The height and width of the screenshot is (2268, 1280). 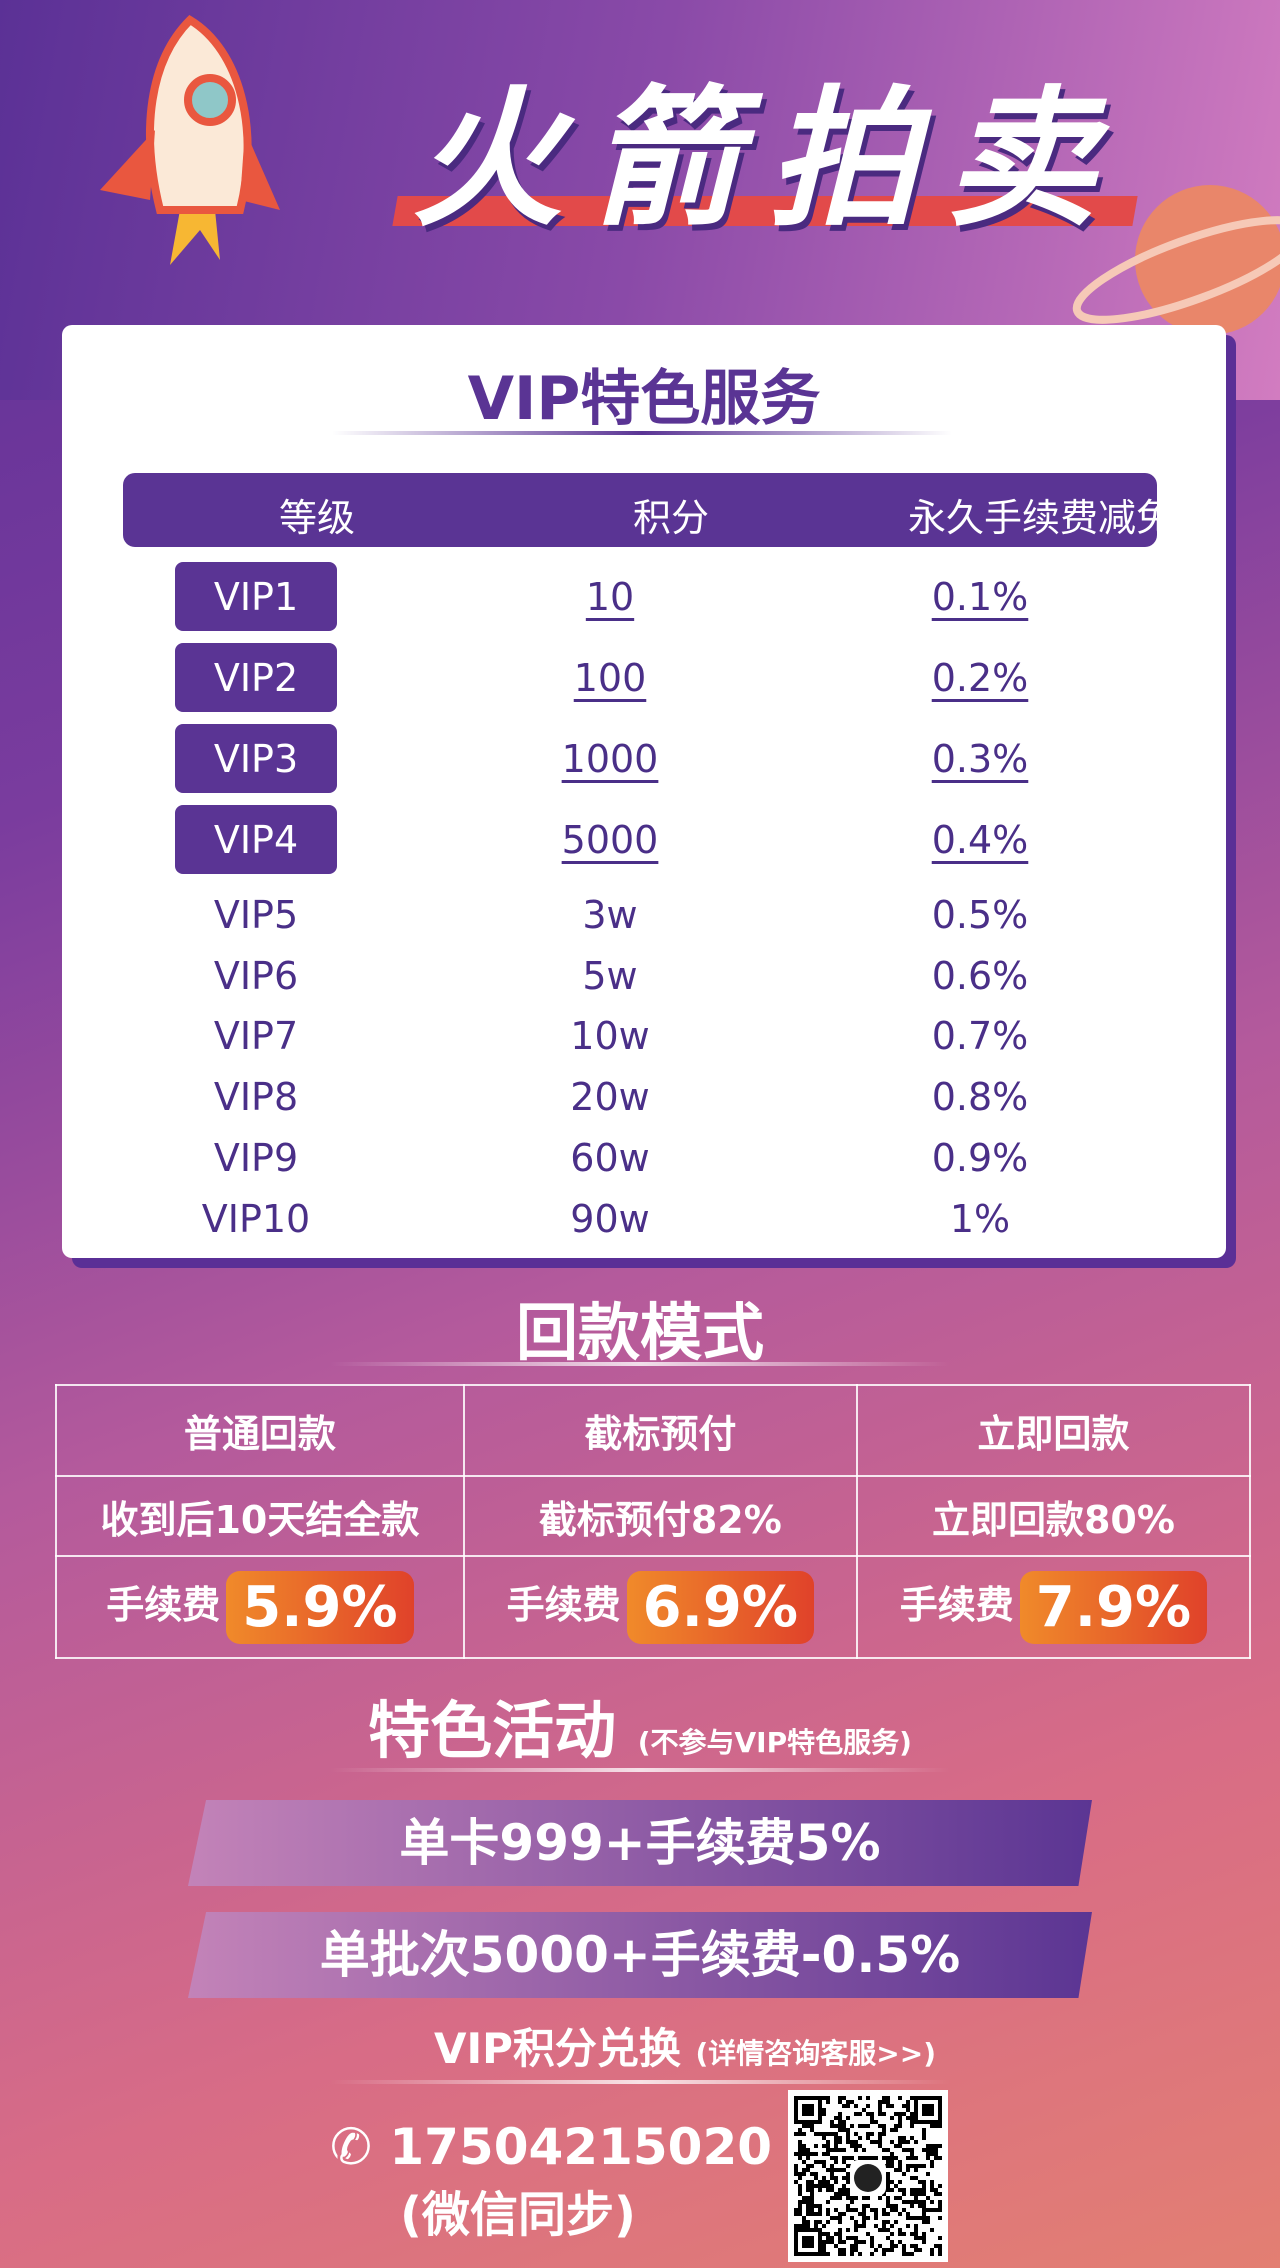 I want to click on phone-row: ✆ 17504215020, so click(x=551, y=2147).